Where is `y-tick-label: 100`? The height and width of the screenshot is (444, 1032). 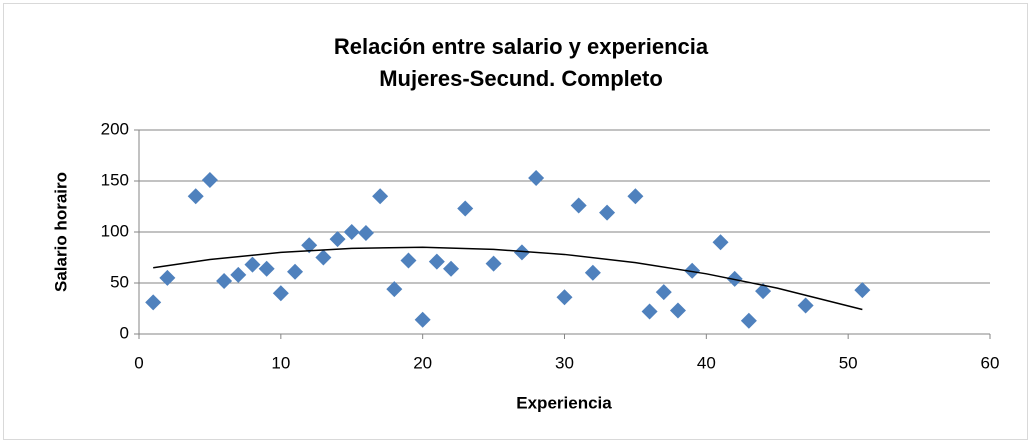
y-tick-label: 100 is located at coordinates (115, 230).